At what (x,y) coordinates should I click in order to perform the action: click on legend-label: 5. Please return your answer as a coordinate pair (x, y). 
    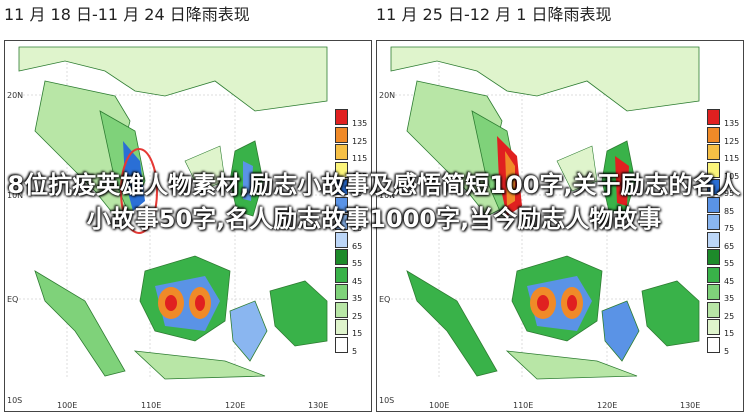
    Looking at the image, I should click on (727, 351).